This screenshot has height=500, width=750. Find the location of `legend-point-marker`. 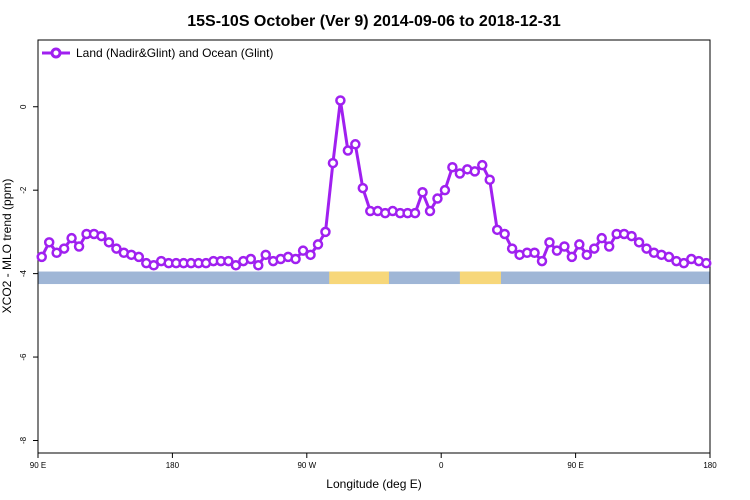

legend-point-marker is located at coordinates (56, 53).